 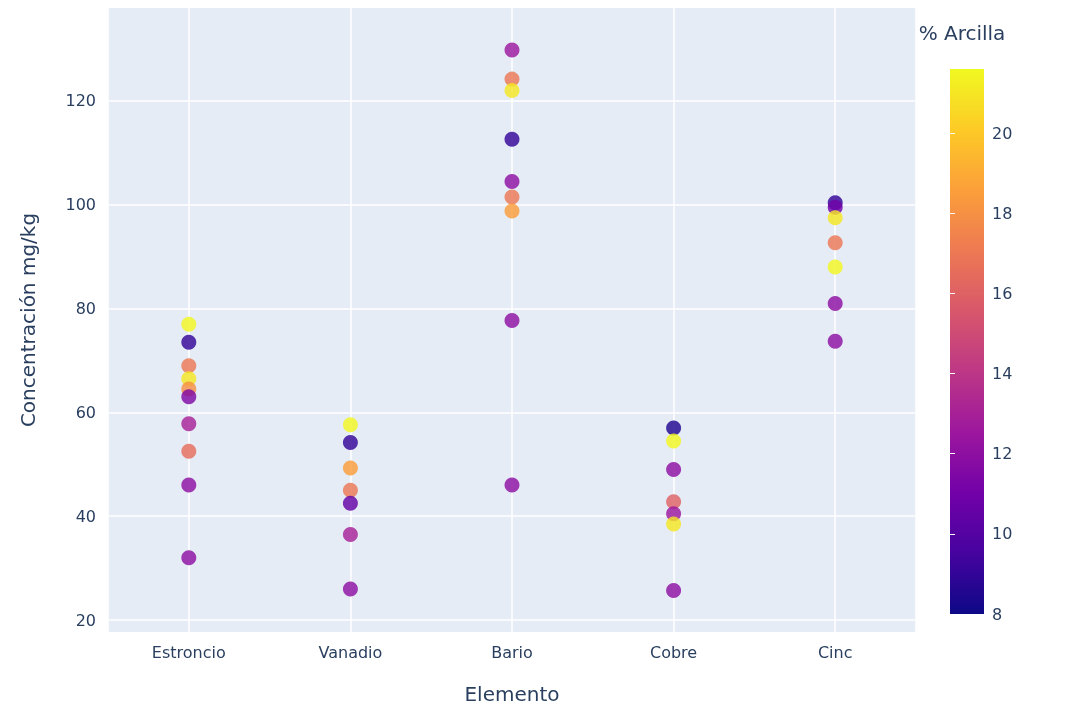 What do you see at coordinates (1002, 133) in the screenshot?
I see `color-bar-label: 20` at bounding box center [1002, 133].